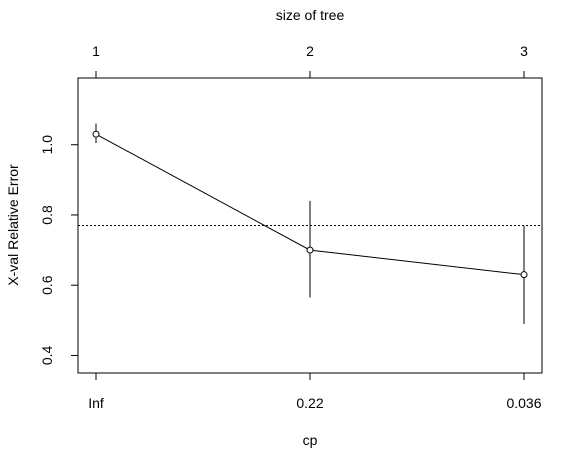 The image size is (582, 471). I want to click on x-tick-label: 0.036, so click(523, 403).